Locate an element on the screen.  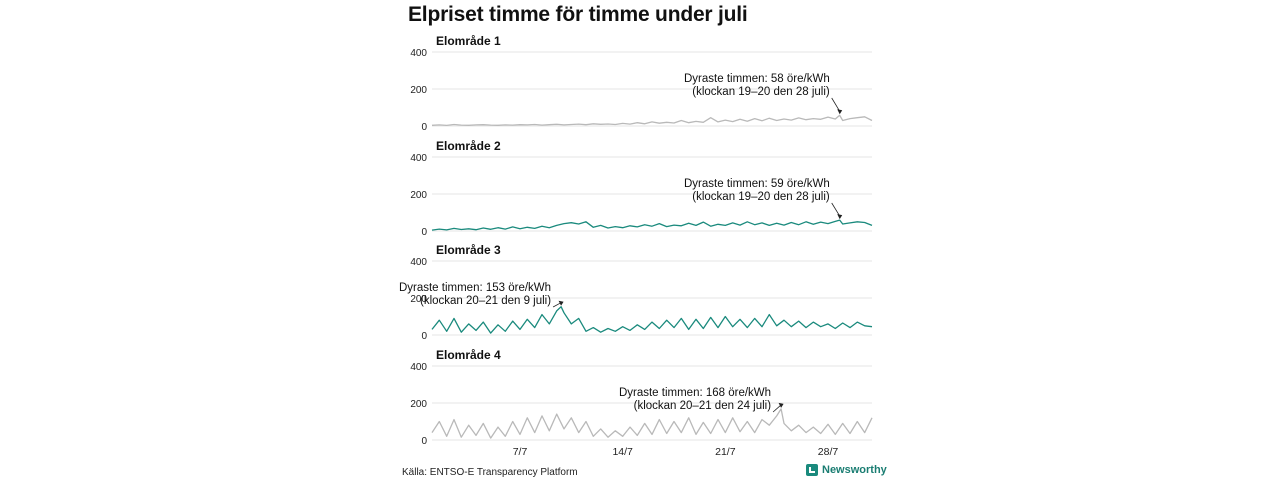
panel-title: Elområde 2 is located at coordinates (468, 146).